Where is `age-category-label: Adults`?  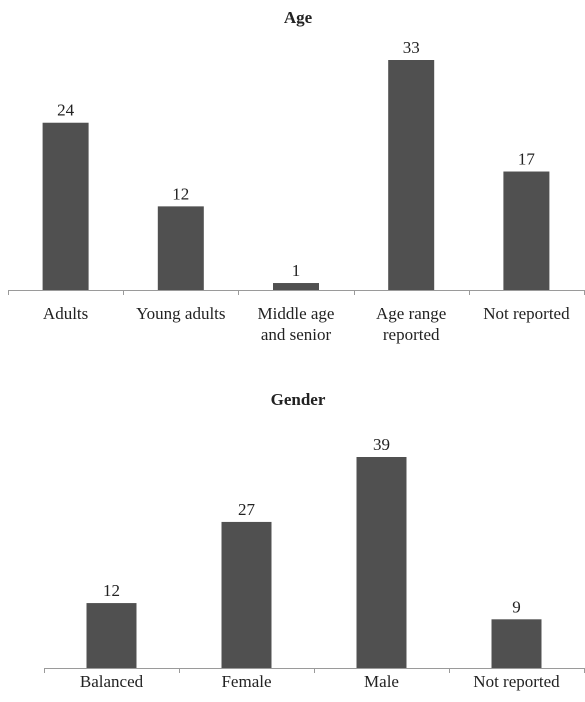
age-category-label: Adults is located at coordinates (65, 313).